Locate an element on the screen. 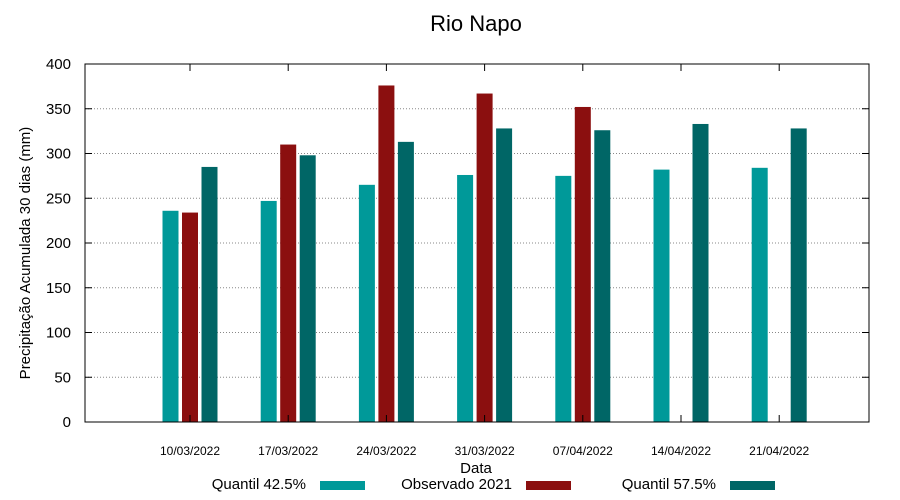 The image size is (900, 500). y-tick-label: 150 is located at coordinates (58, 288).